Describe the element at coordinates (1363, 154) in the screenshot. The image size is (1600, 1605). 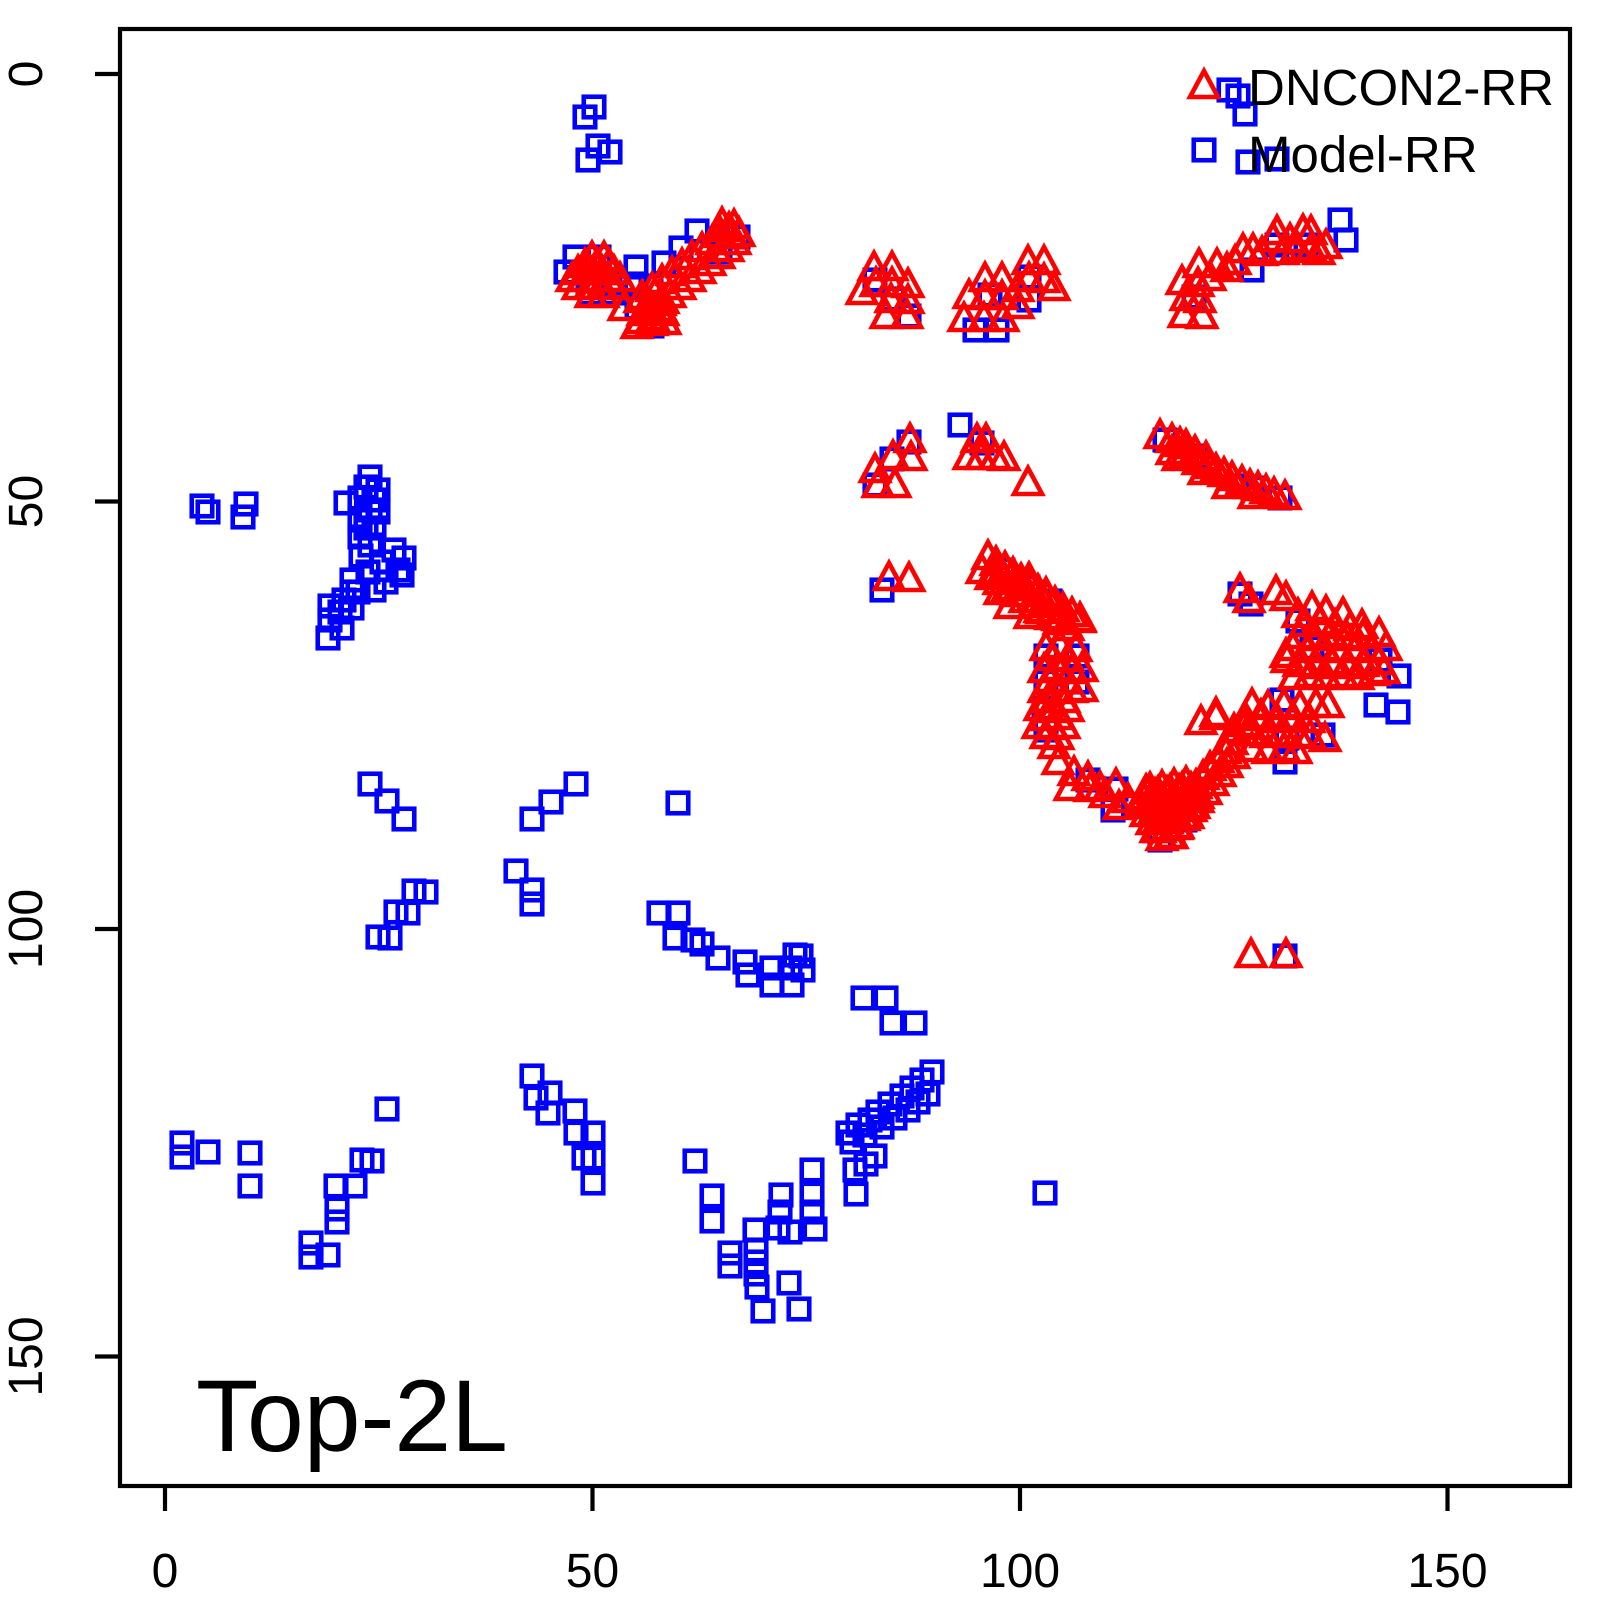
I see `svg-text: Model-RR` at that location.